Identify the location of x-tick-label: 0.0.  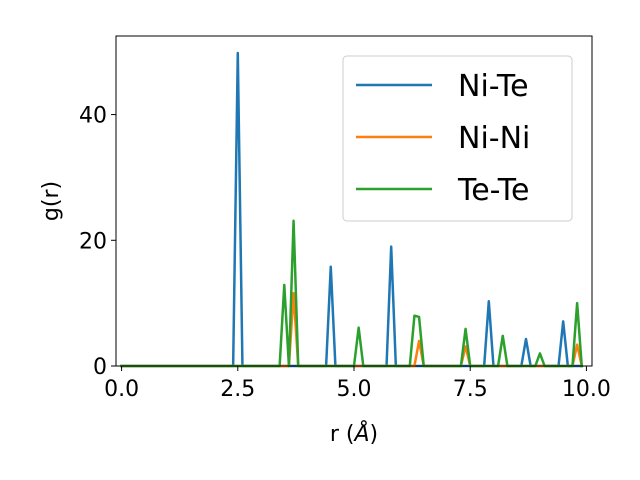
(121, 389).